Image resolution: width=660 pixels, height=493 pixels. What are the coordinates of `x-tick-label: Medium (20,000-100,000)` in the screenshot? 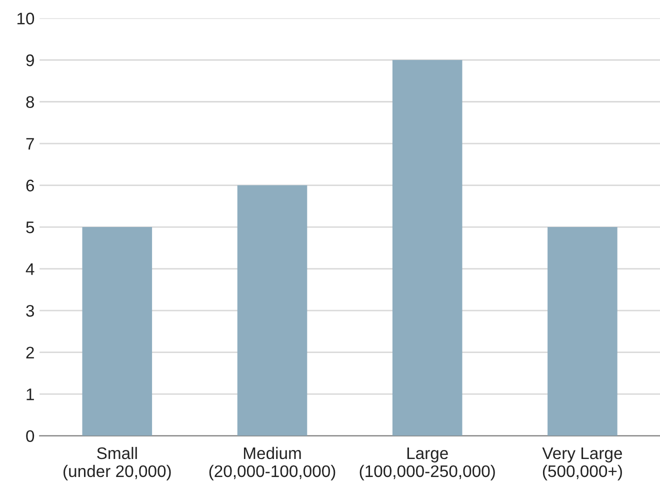 It's located at (272, 463).